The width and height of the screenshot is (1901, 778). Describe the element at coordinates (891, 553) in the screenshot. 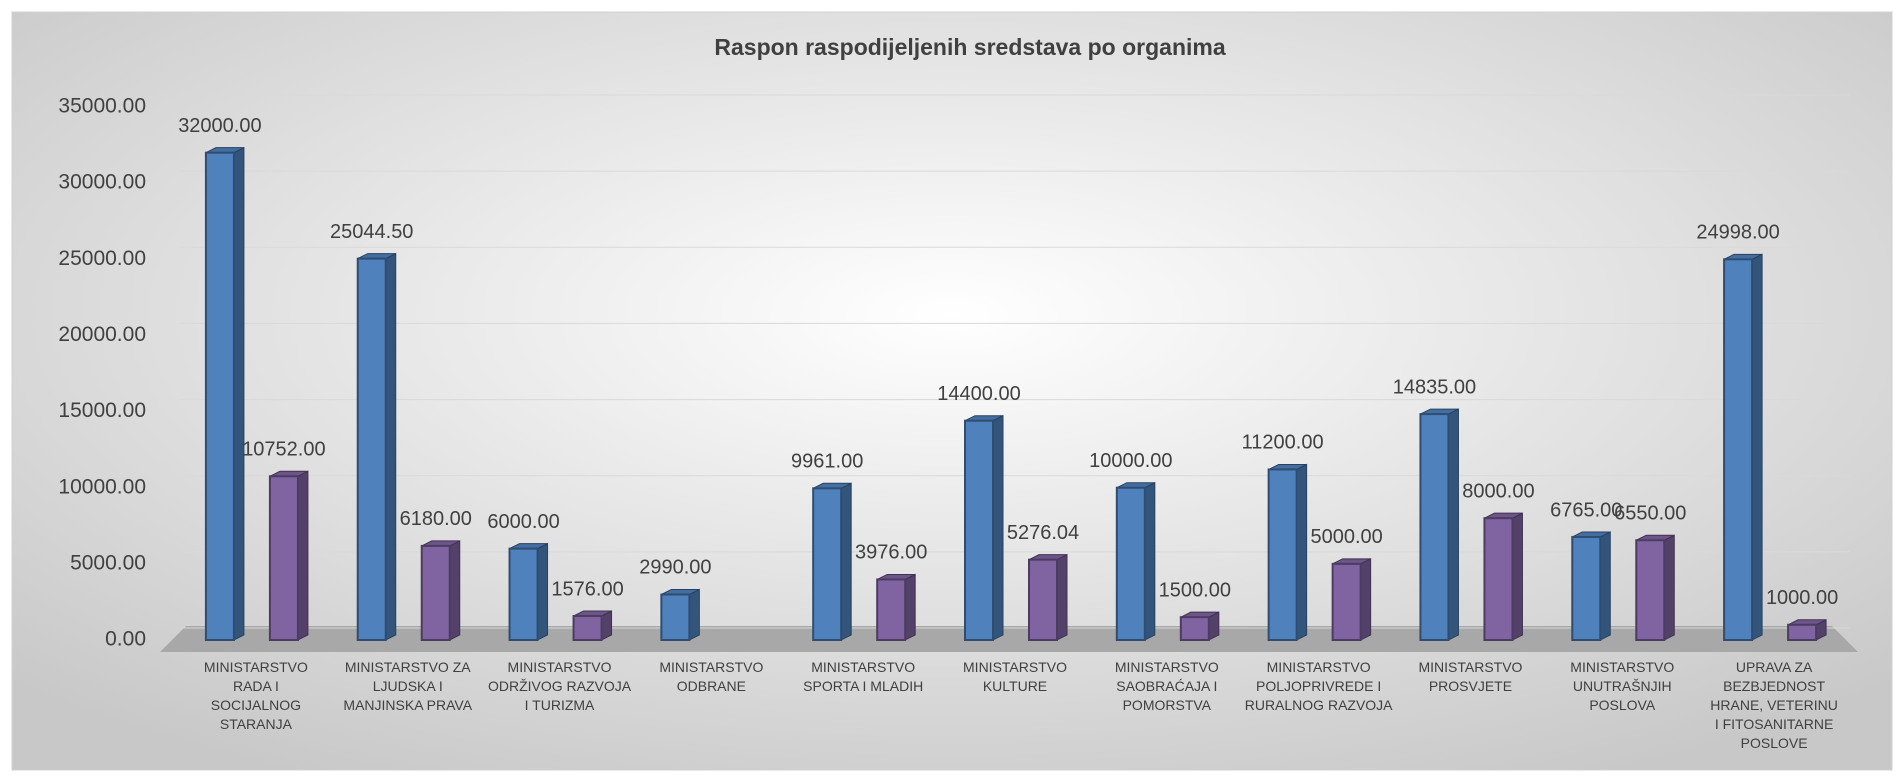

I see `value-label: 3976.00` at that location.